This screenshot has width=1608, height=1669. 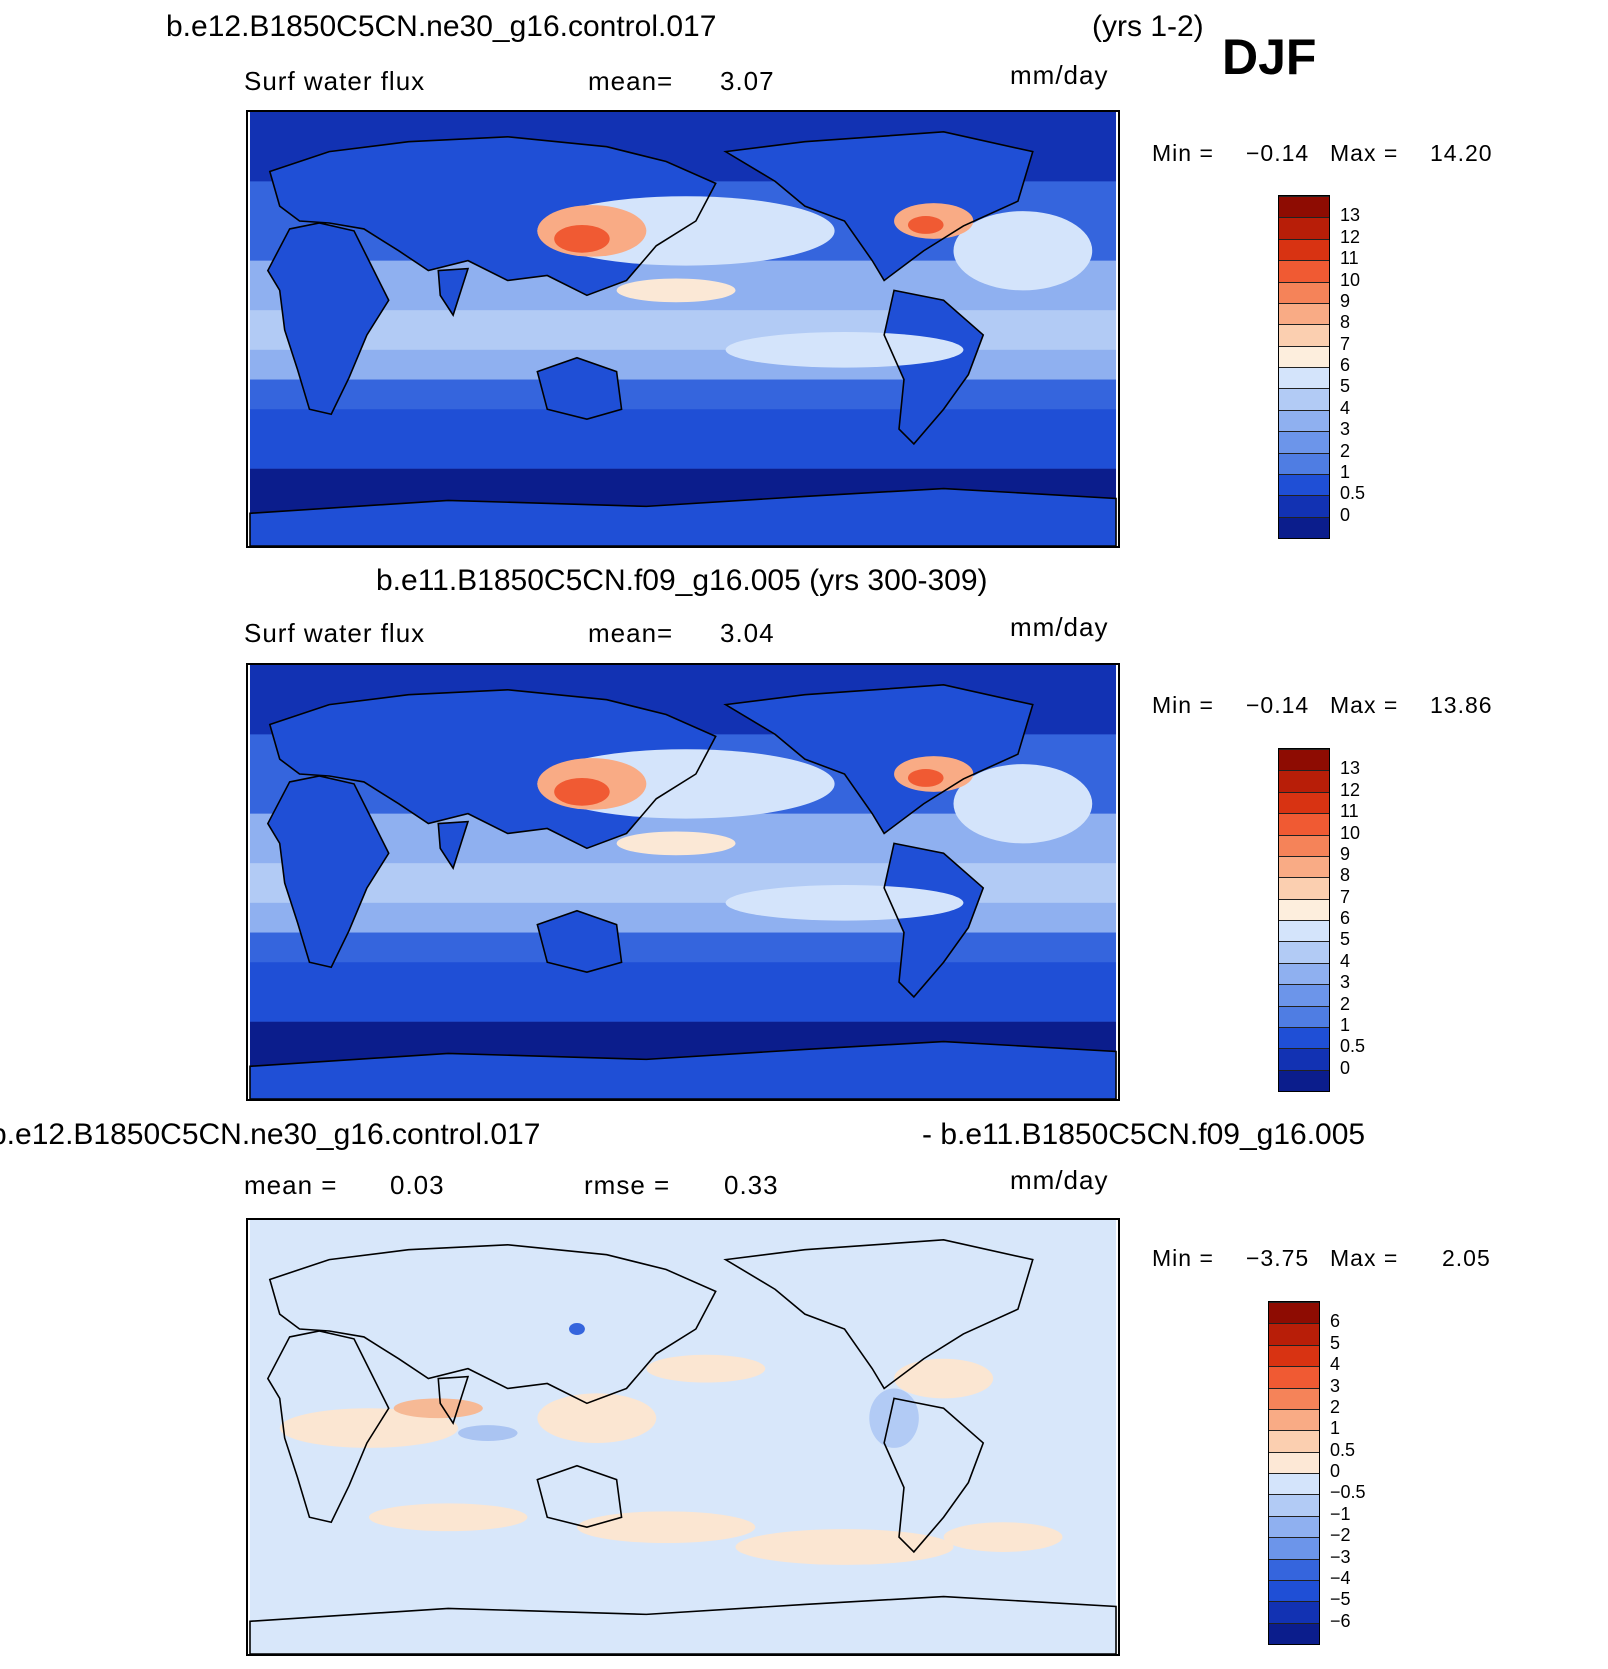 What do you see at coordinates (1059, 627) in the screenshot?
I see `panel2-units: mm/day` at bounding box center [1059, 627].